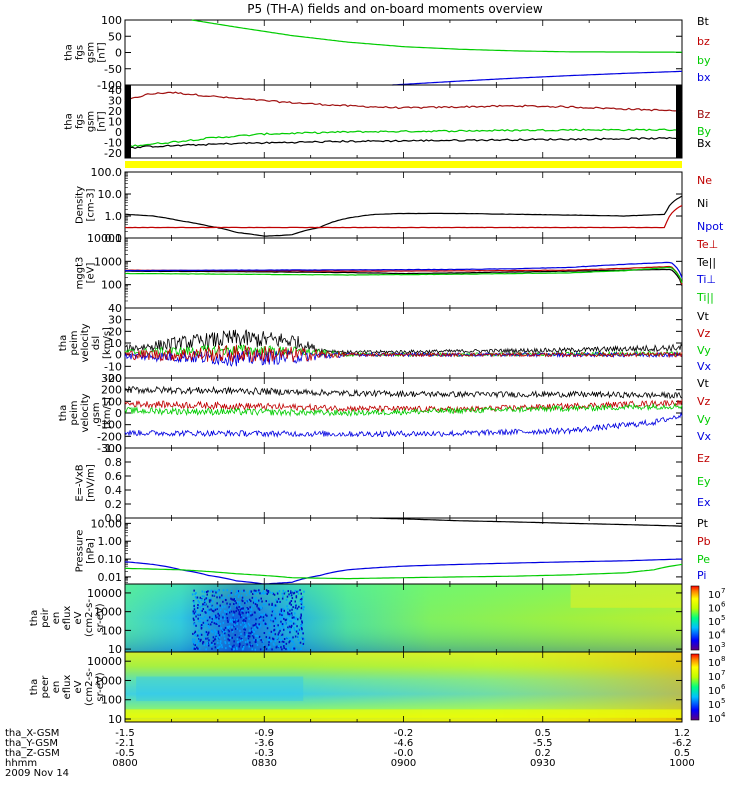 Image resolution: width=750 pixels, height=804 pixels. I want to click on x-tick-value: 0830, so click(264, 763).